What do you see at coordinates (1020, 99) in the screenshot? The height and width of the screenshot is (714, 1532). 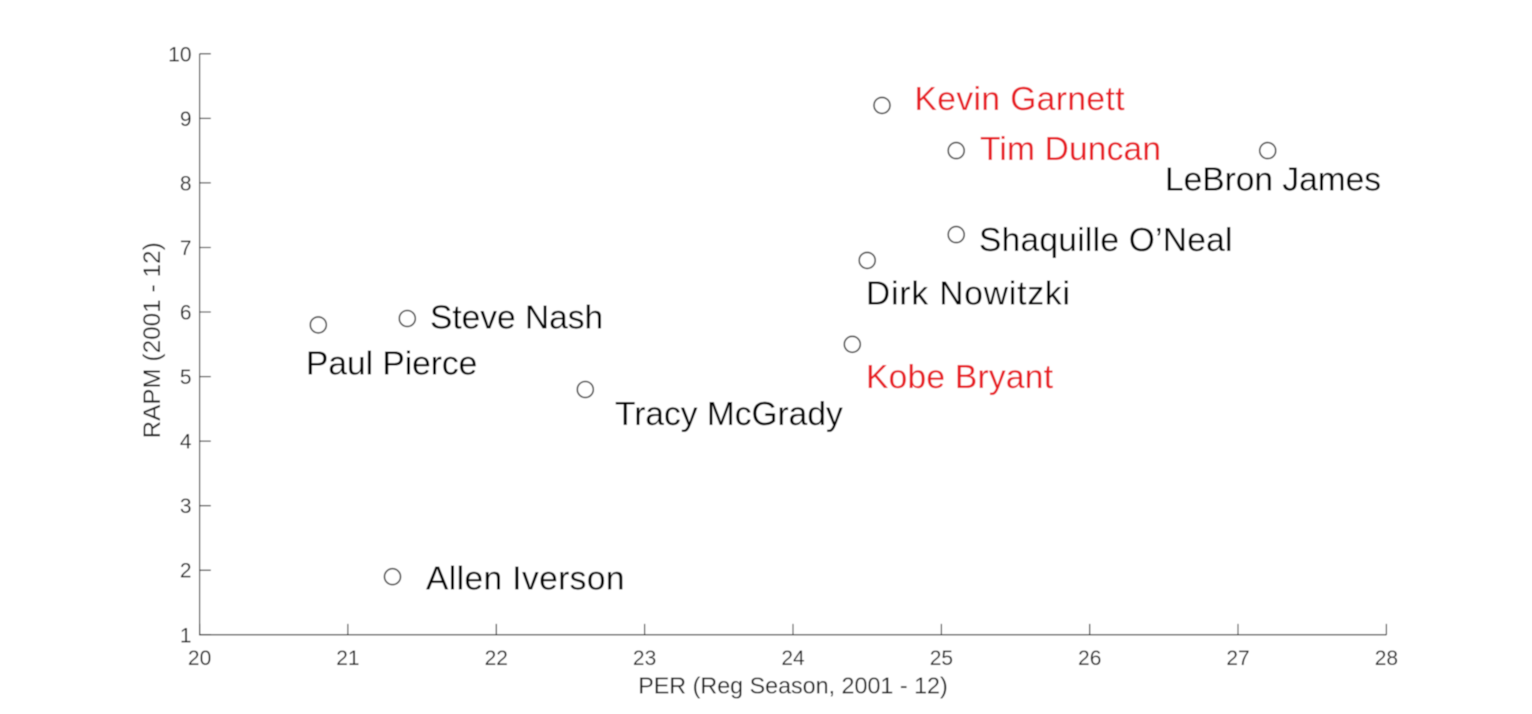 I see `svg-text: Kevin Garnett` at bounding box center [1020, 99].